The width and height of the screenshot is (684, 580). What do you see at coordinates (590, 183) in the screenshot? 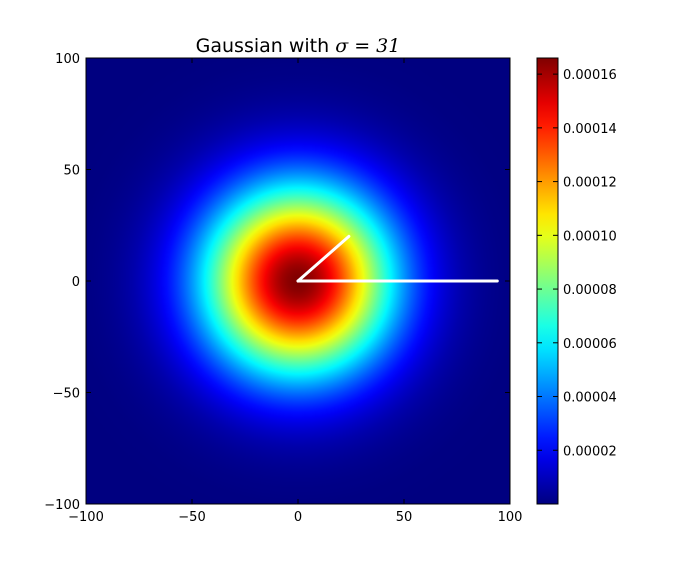
I see `colorbar-tick-label: 0.00012` at bounding box center [590, 183].